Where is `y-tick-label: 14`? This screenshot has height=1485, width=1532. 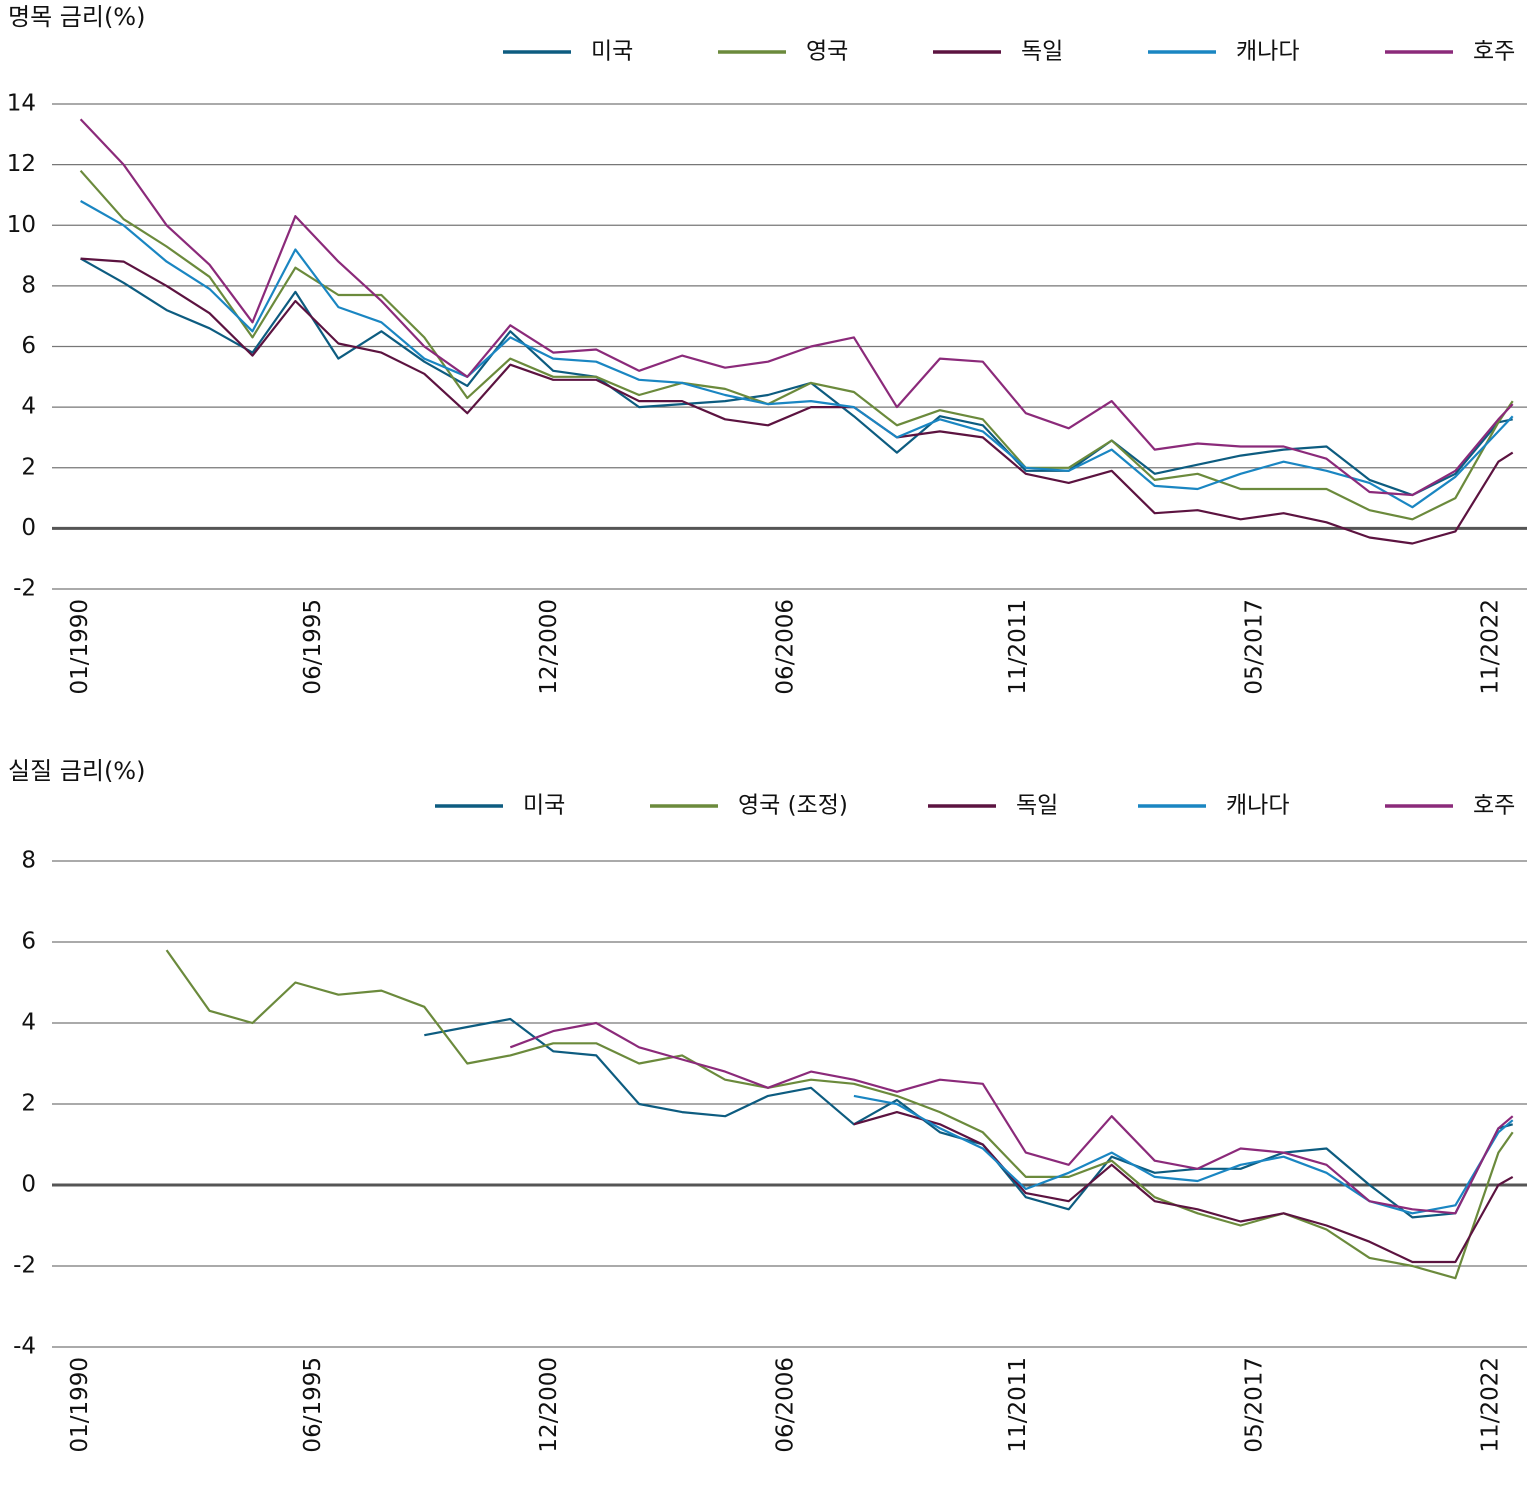 y-tick-label: 14 is located at coordinates (21, 104).